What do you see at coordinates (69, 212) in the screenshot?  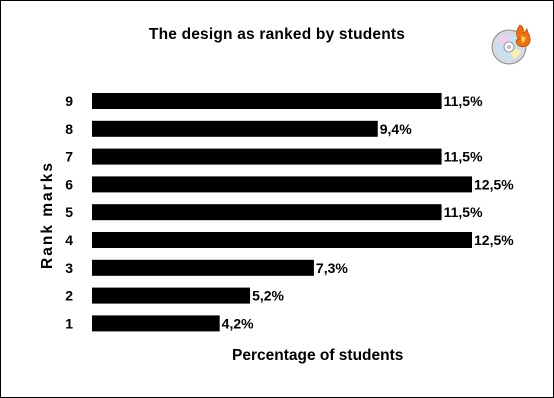 I see `y-tick-label: 5` at bounding box center [69, 212].